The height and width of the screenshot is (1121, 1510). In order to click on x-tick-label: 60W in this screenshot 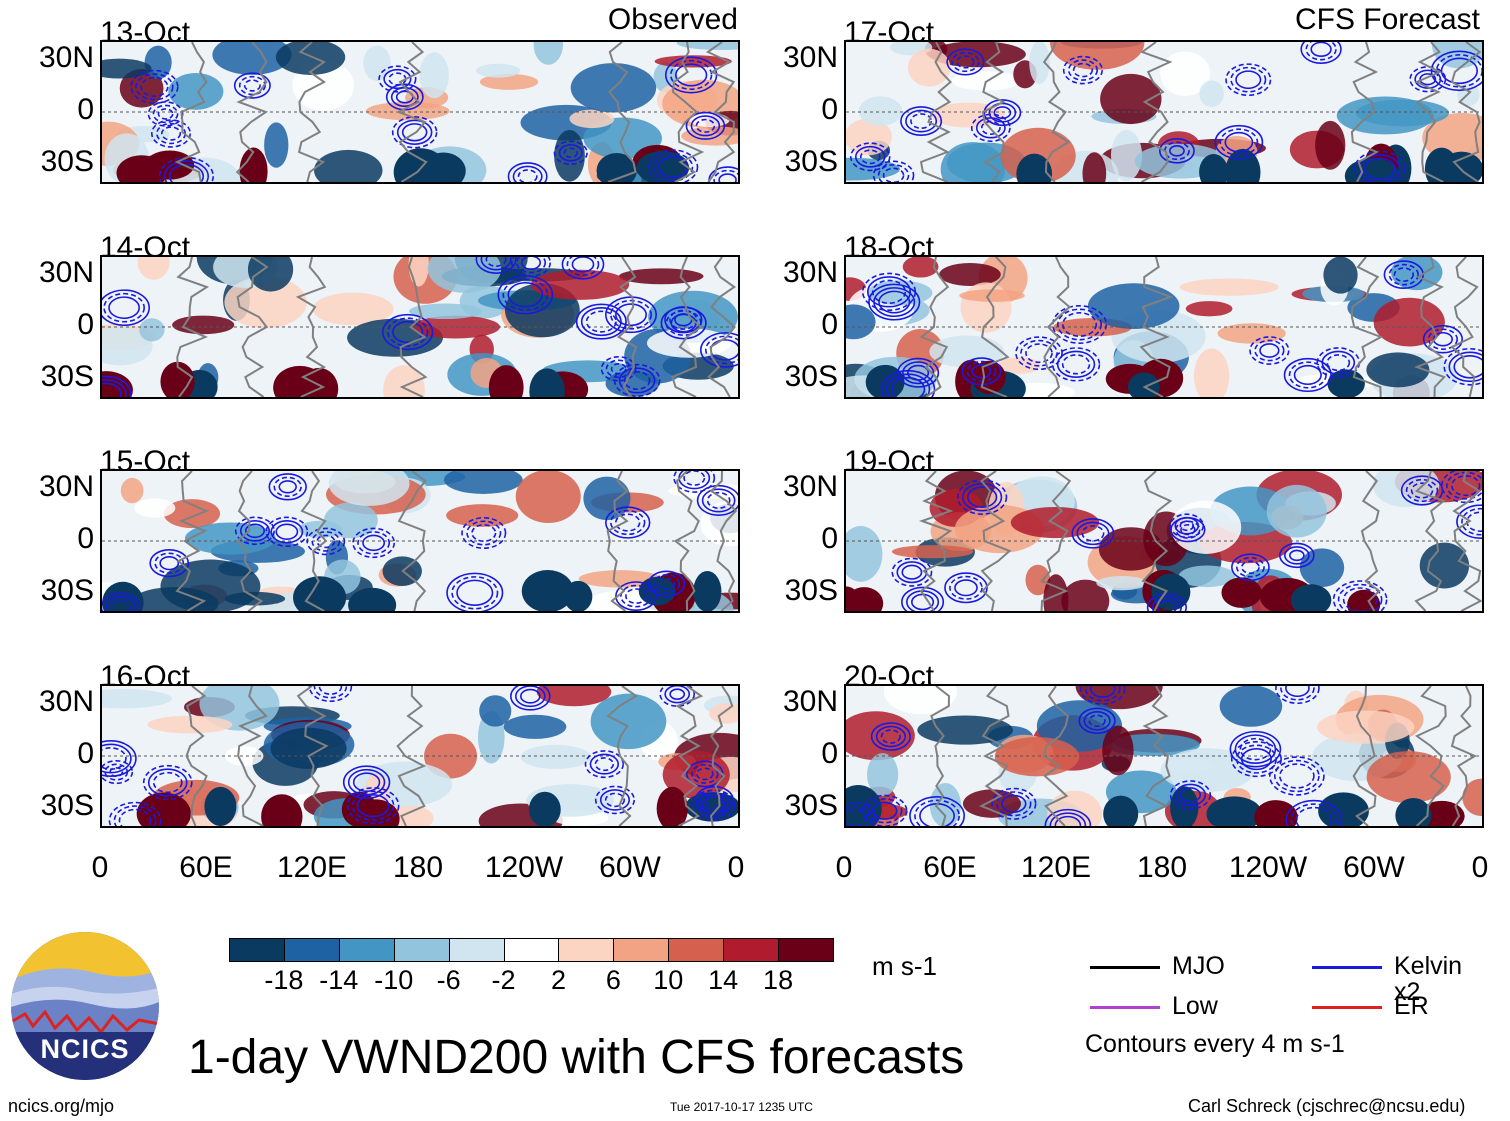, I will do `click(630, 867)`.